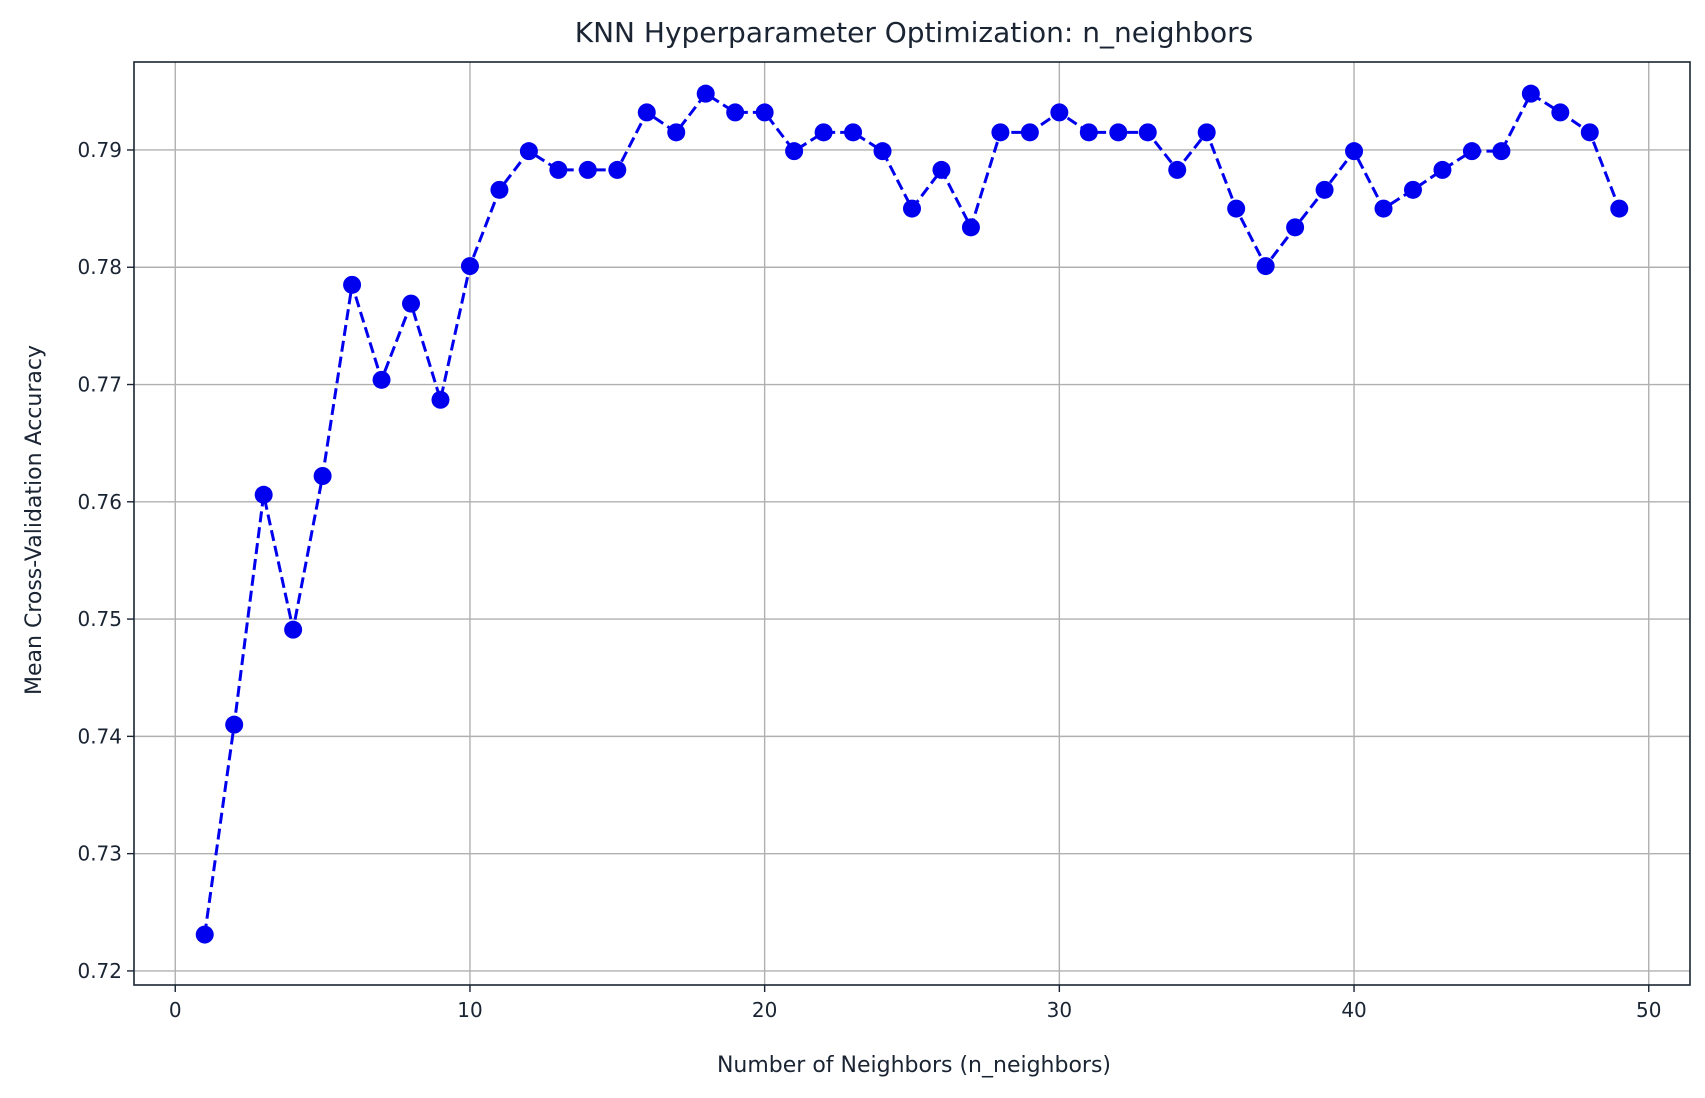 Image resolution: width=1705 pixels, height=1098 pixels. Describe the element at coordinates (99, 736) in the screenshot. I see `y-tick-label: 0.74` at that location.